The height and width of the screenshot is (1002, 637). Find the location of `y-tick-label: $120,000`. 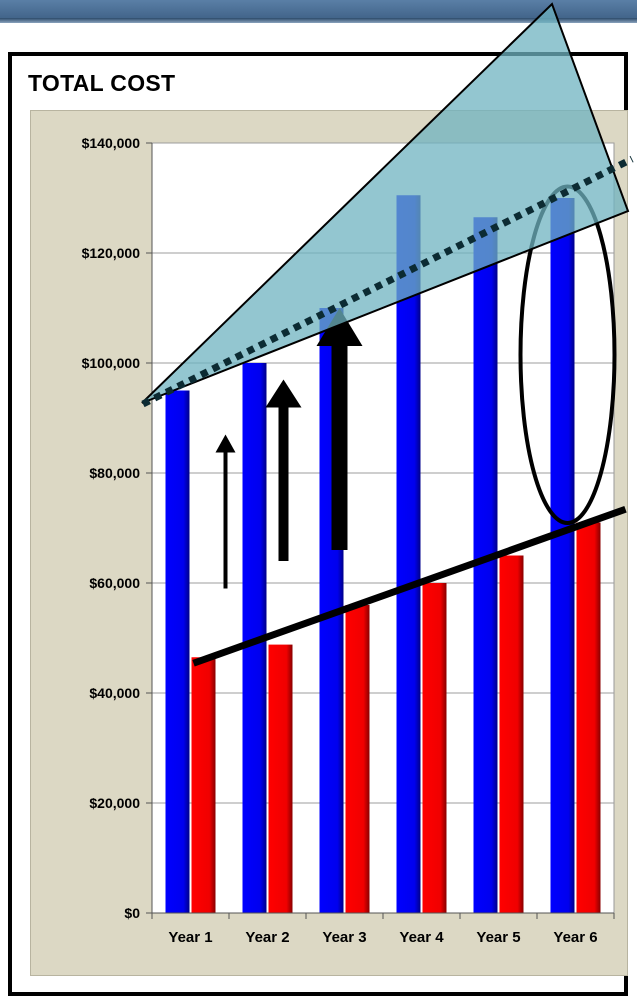

y-tick-label: $120,000 is located at coordinates (111, 253).